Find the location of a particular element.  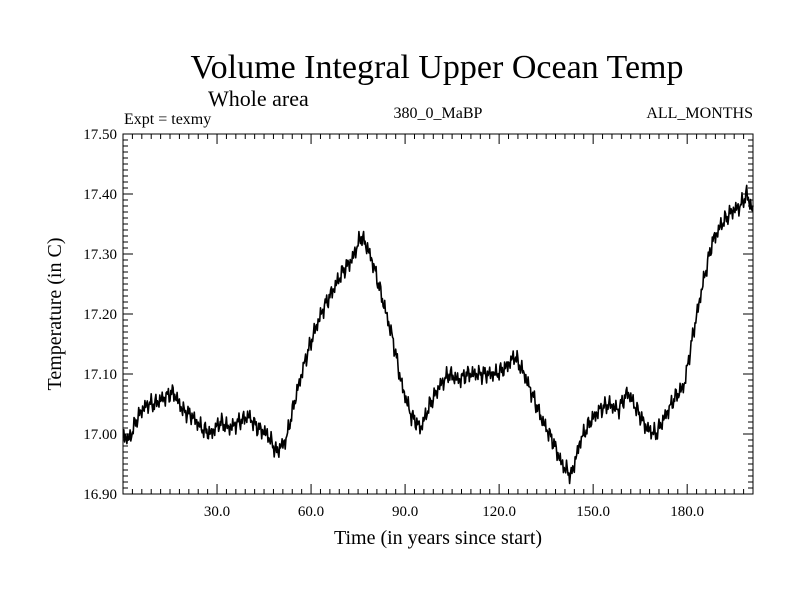

y-tick-label: 17.50 is located at coordinates (100, 135).